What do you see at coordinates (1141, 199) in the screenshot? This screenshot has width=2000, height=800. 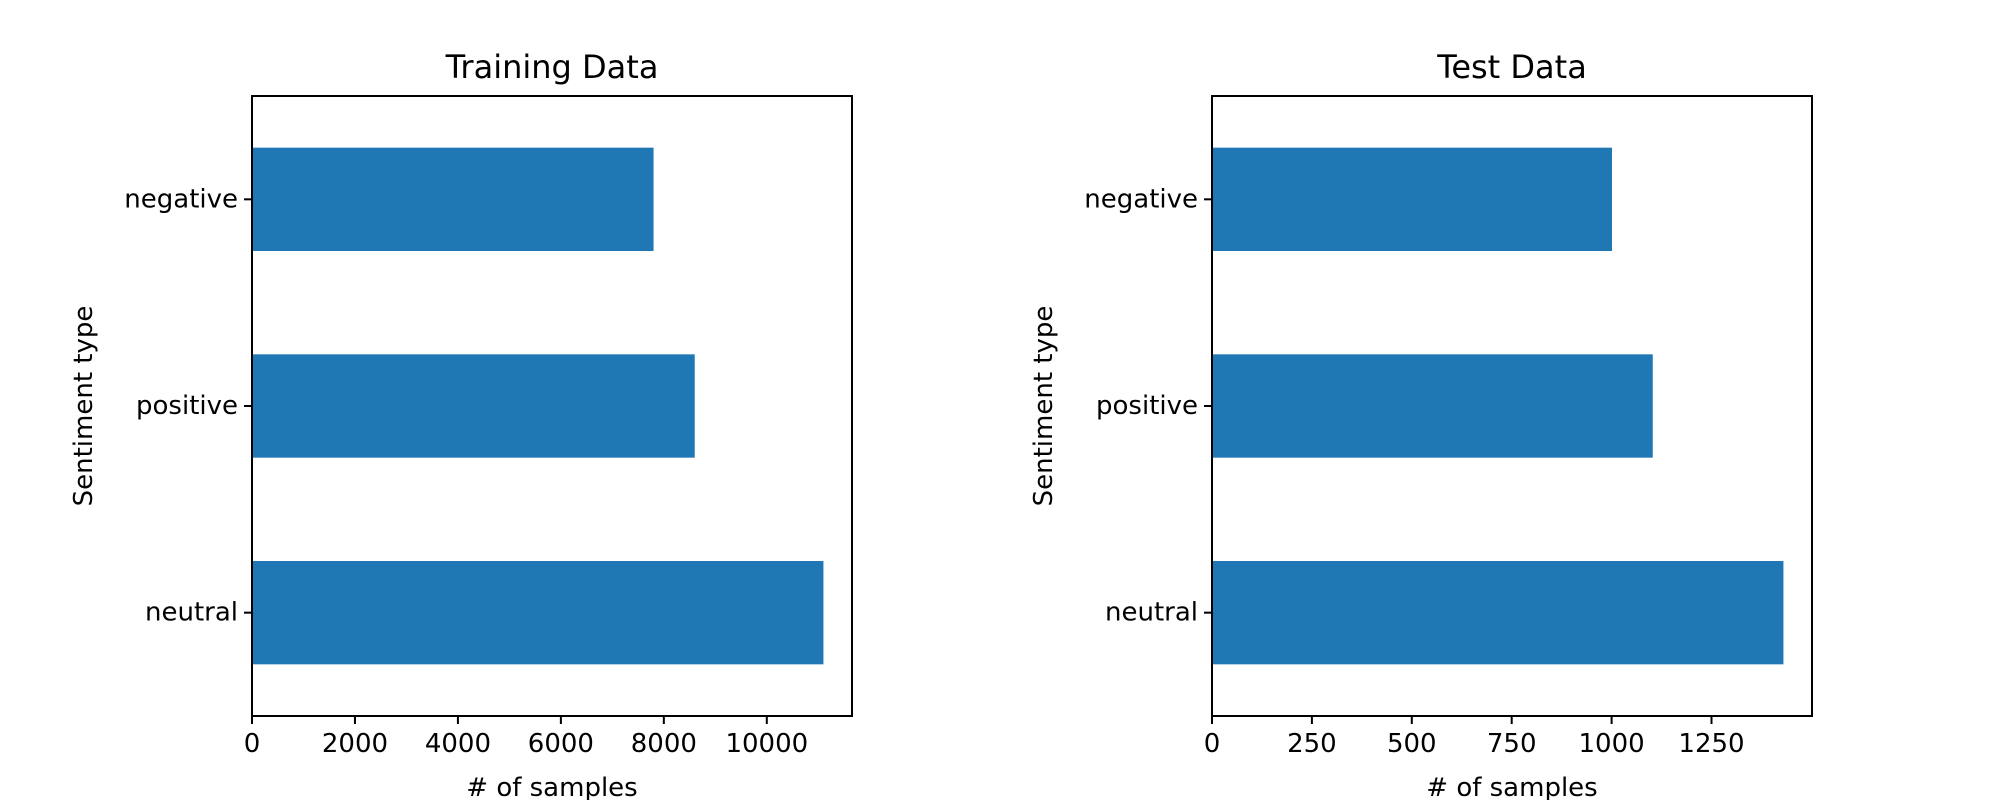 I see `test-y-tick-label: negative` at bounding box center [1141, 199].